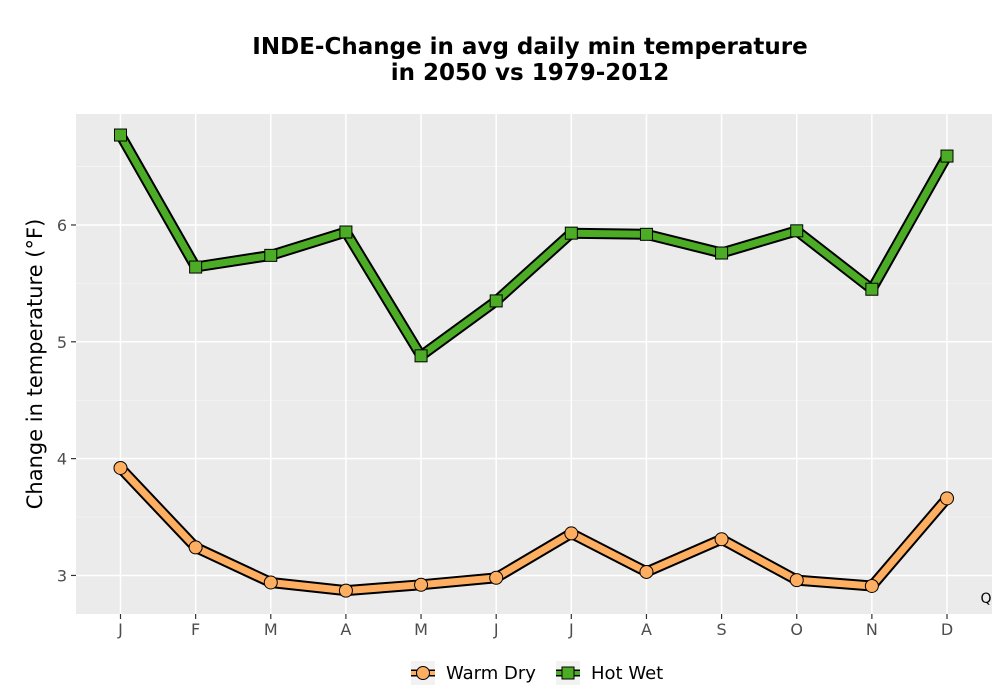 This screenshot has width=1000, height=700. What do you see at coordinates (872, 629) in the screenshot?
I see `x-tick-label: N` at bounding box center [872, 629].